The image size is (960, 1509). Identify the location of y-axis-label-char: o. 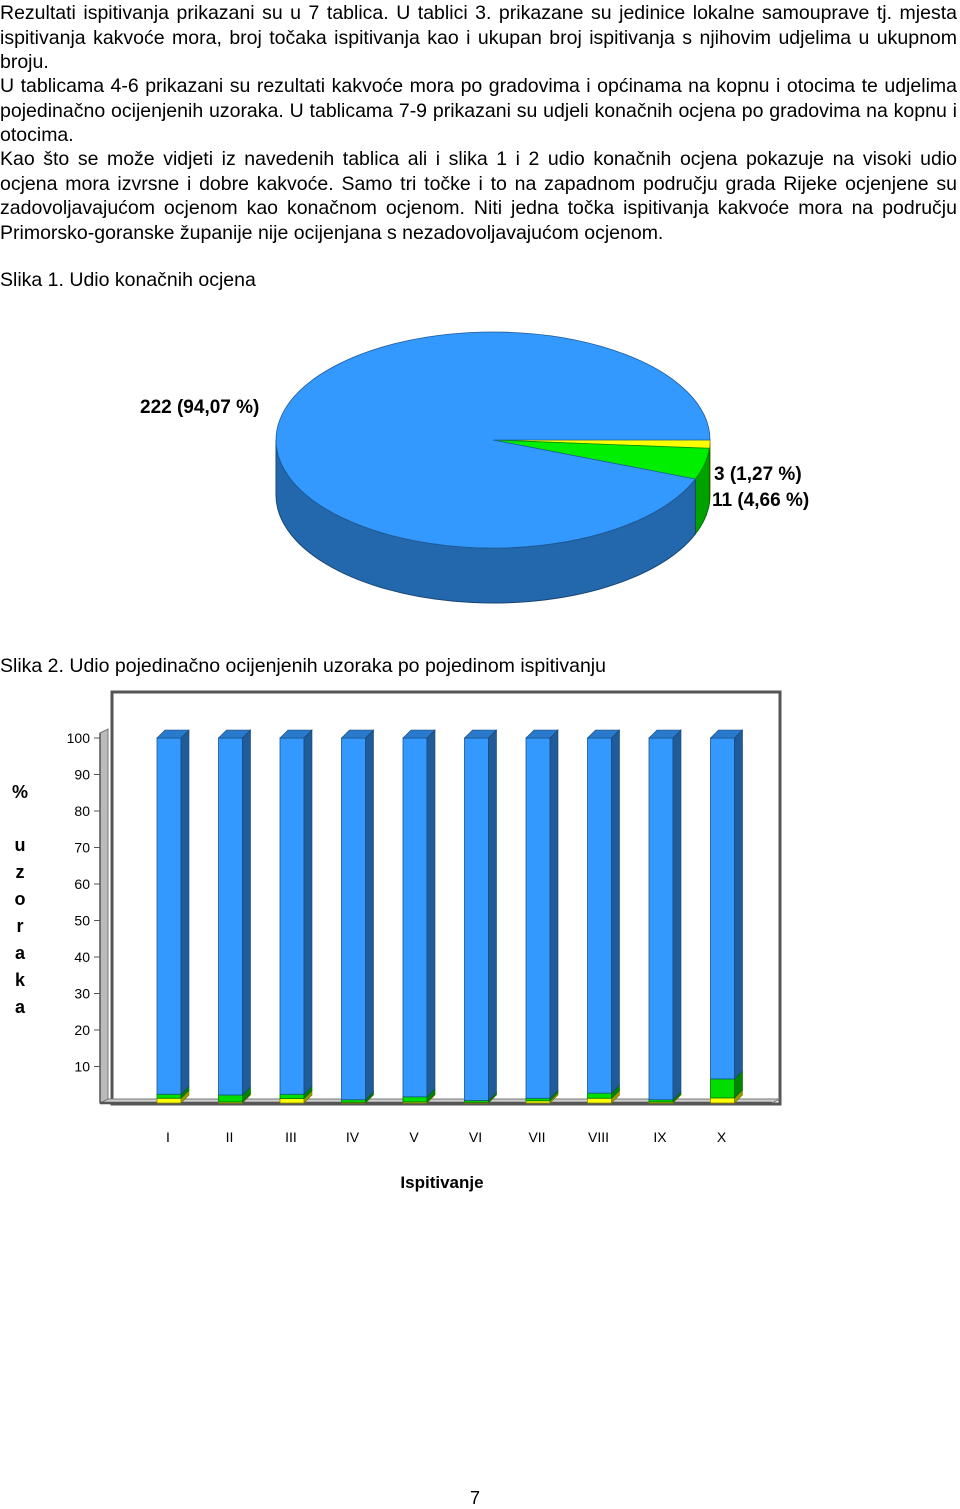
(20, 899).